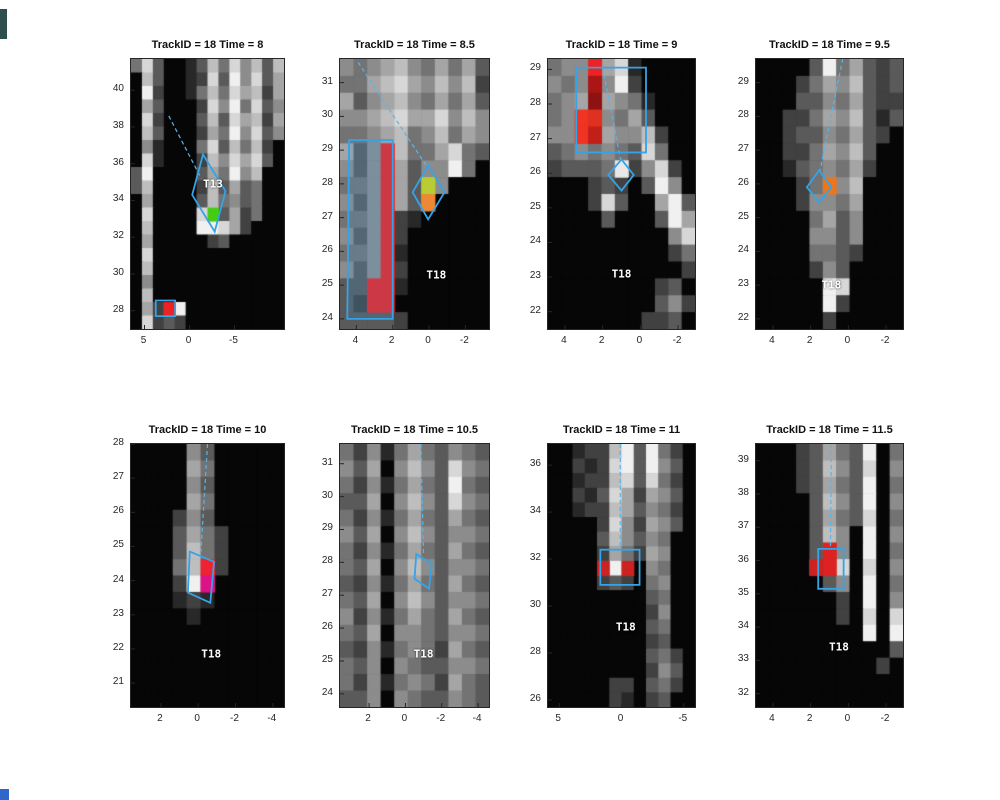 This screenshot has height=800, width=1000. Describe the element at coordinates (3, 24) in the screenshot. I see `window-edge-artifact-top` at that location.